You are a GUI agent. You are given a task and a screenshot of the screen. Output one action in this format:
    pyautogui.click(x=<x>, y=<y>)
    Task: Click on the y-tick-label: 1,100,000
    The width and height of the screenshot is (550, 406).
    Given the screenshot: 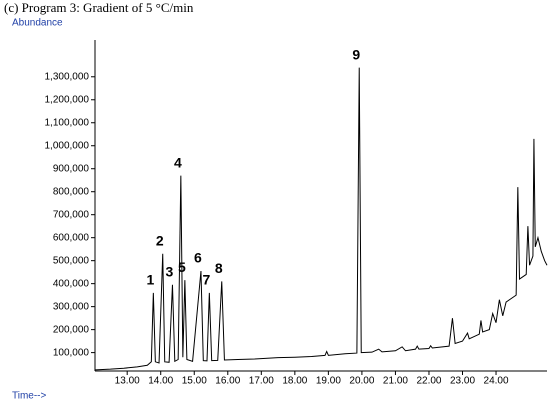 What is the action you would take?
    pyautogui.click(x=67, y=122)
    